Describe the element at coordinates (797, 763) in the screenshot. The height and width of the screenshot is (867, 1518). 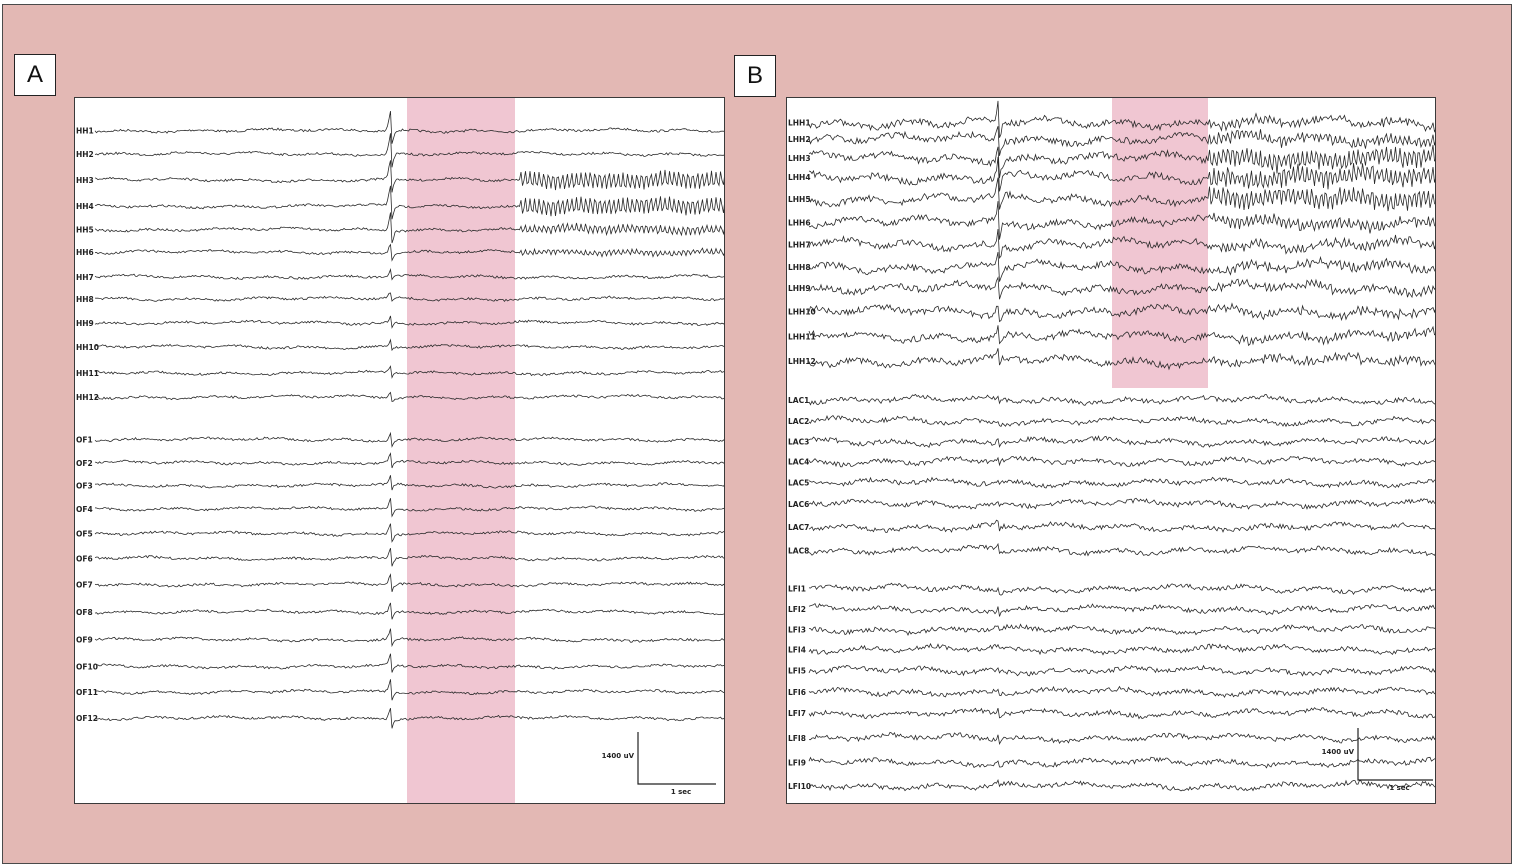
I see `channel-label: LFI9` at that location.